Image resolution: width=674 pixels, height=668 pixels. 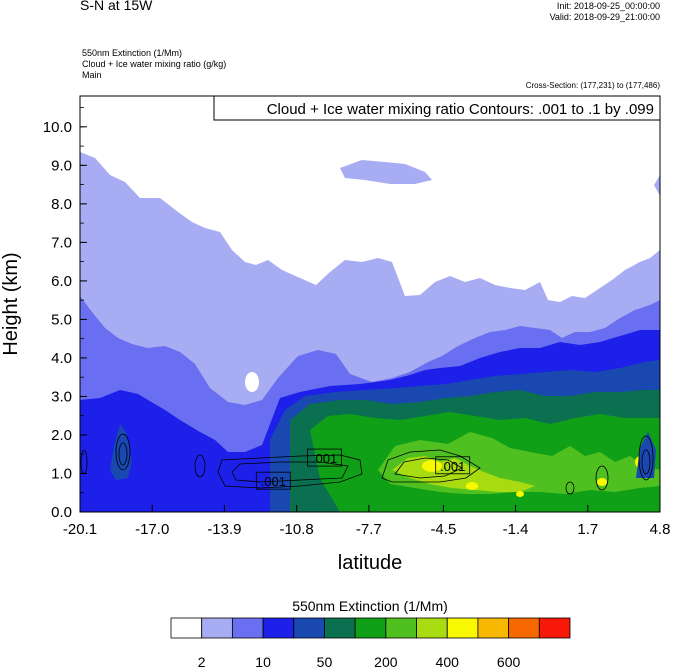 I want to click on y-tick-label: 4.0, so click(x=61, y=358).